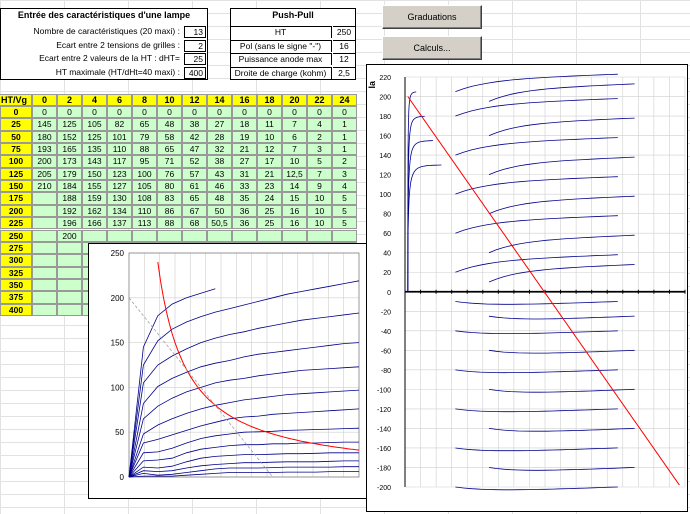  I want to click on table-data-cell: 43, so click(219, 174).